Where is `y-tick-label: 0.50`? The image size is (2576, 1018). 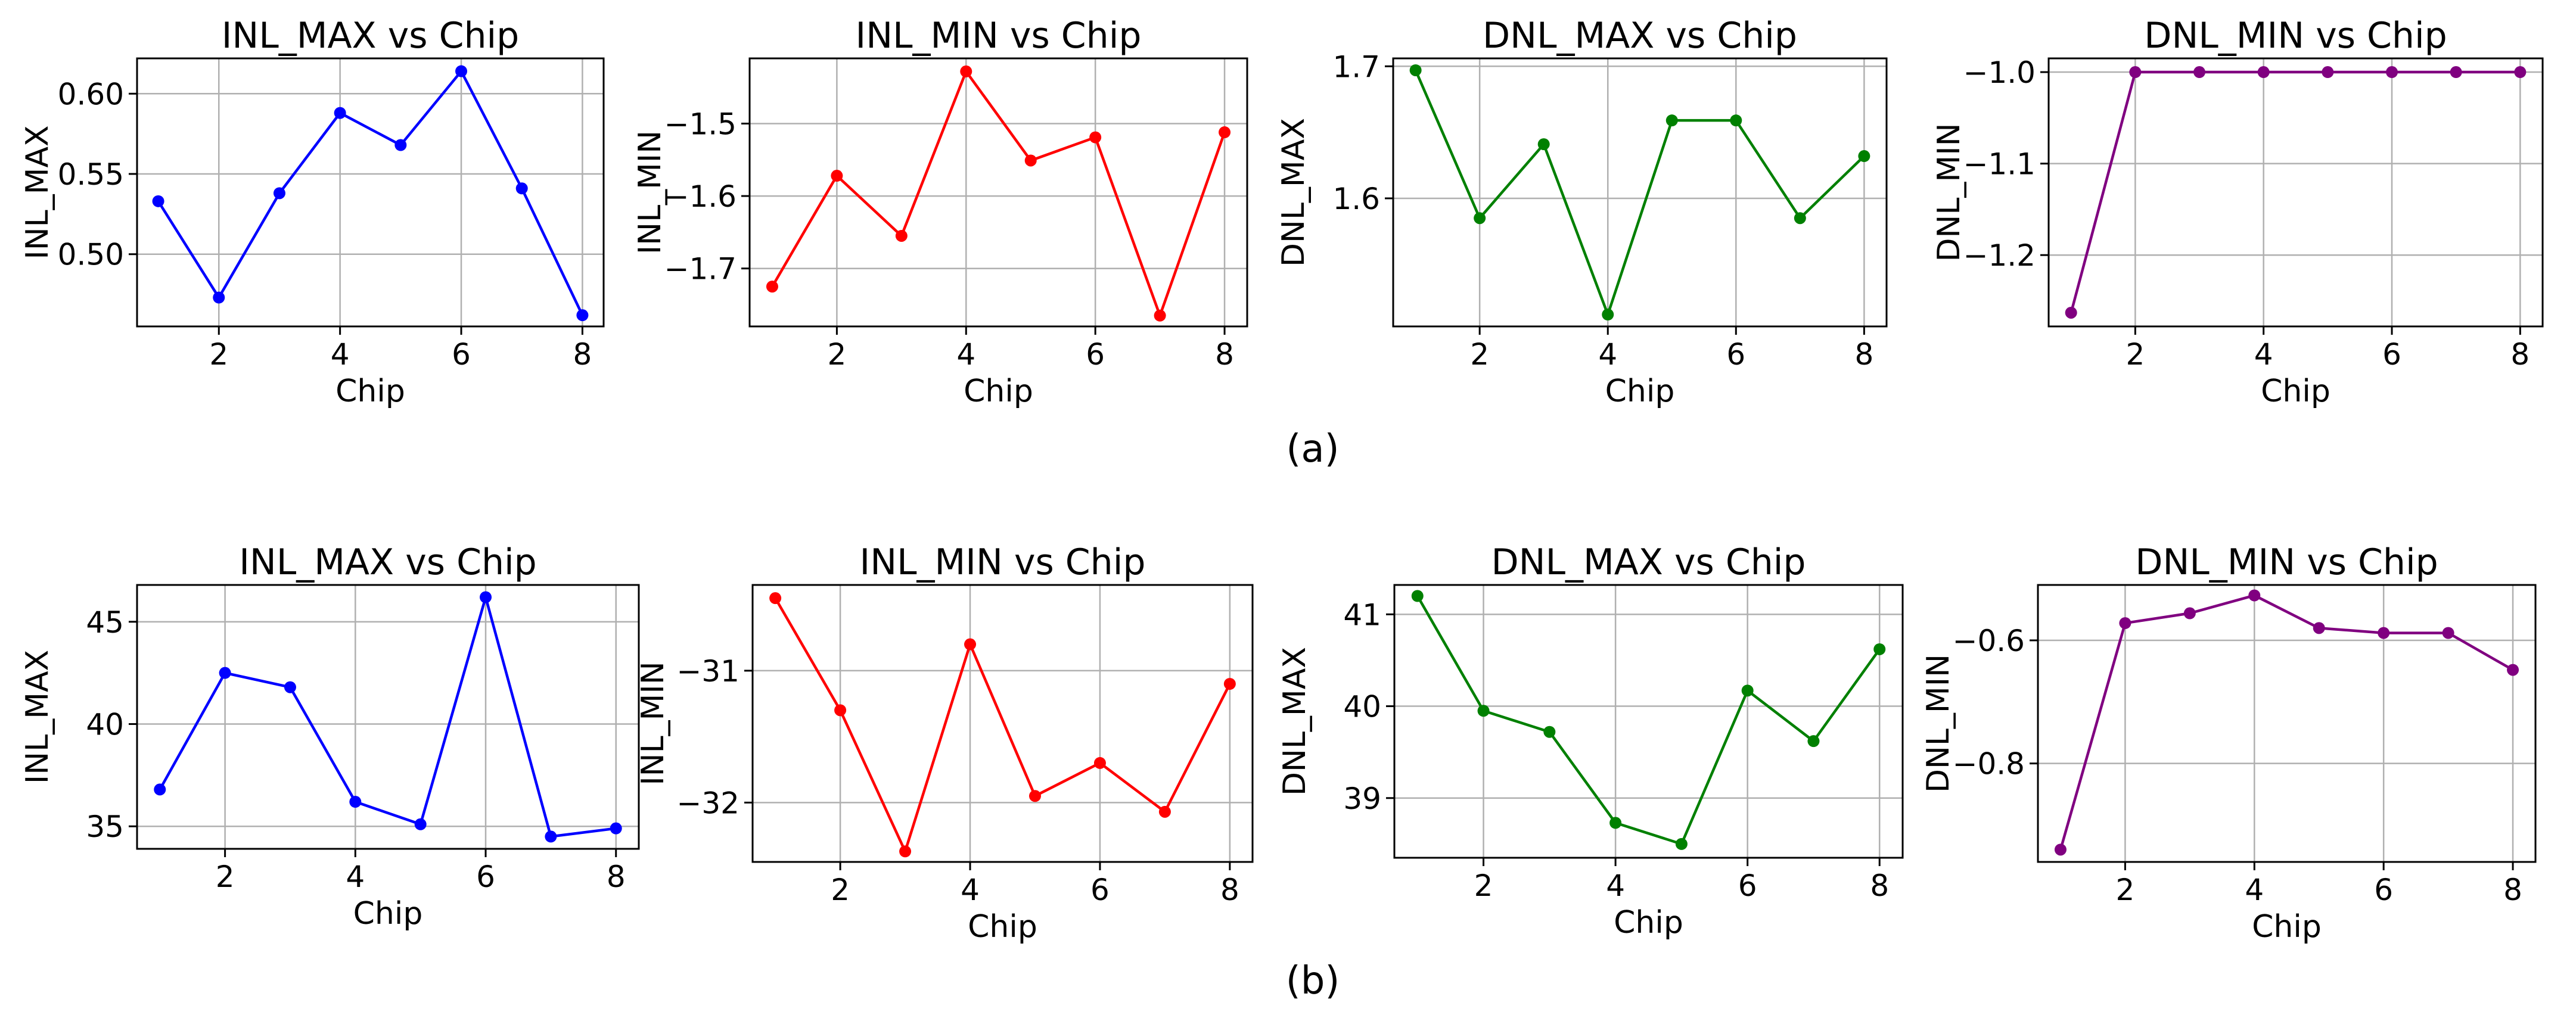
y-tick-label: 0.50 is located at coordinates (91, 255).